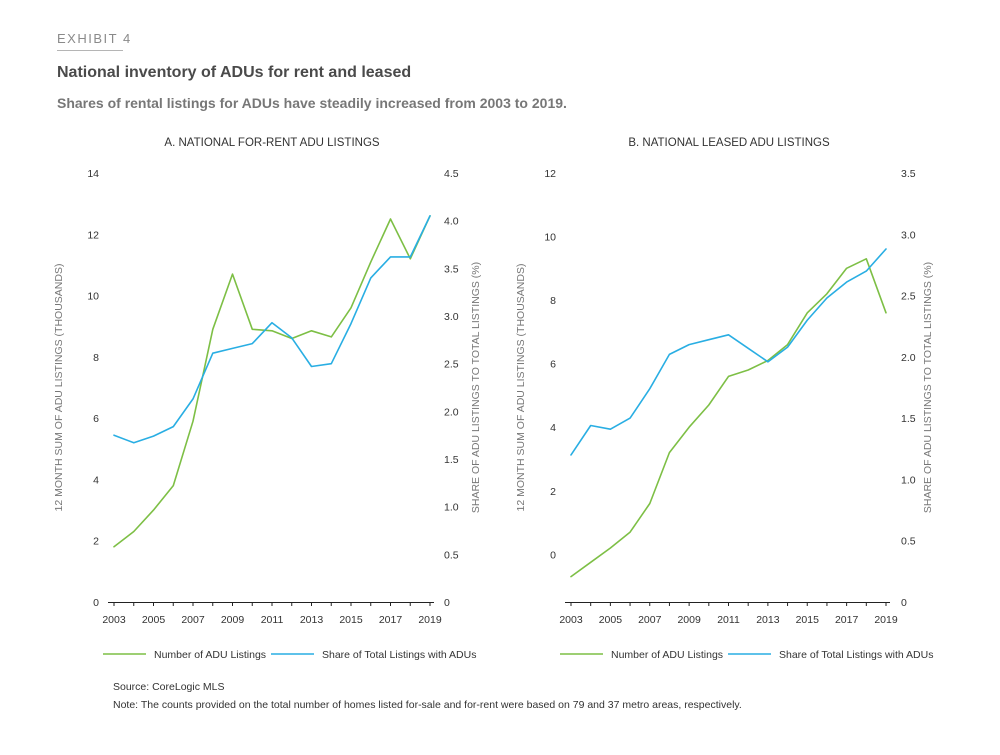 Image resolution: width=1000 pixels, height=755 pixels. What do you see at coordinates (689, 620) in the screenshot?
I see `panel-b-x-tick-label: 2009` at bounding box center [689, 620].